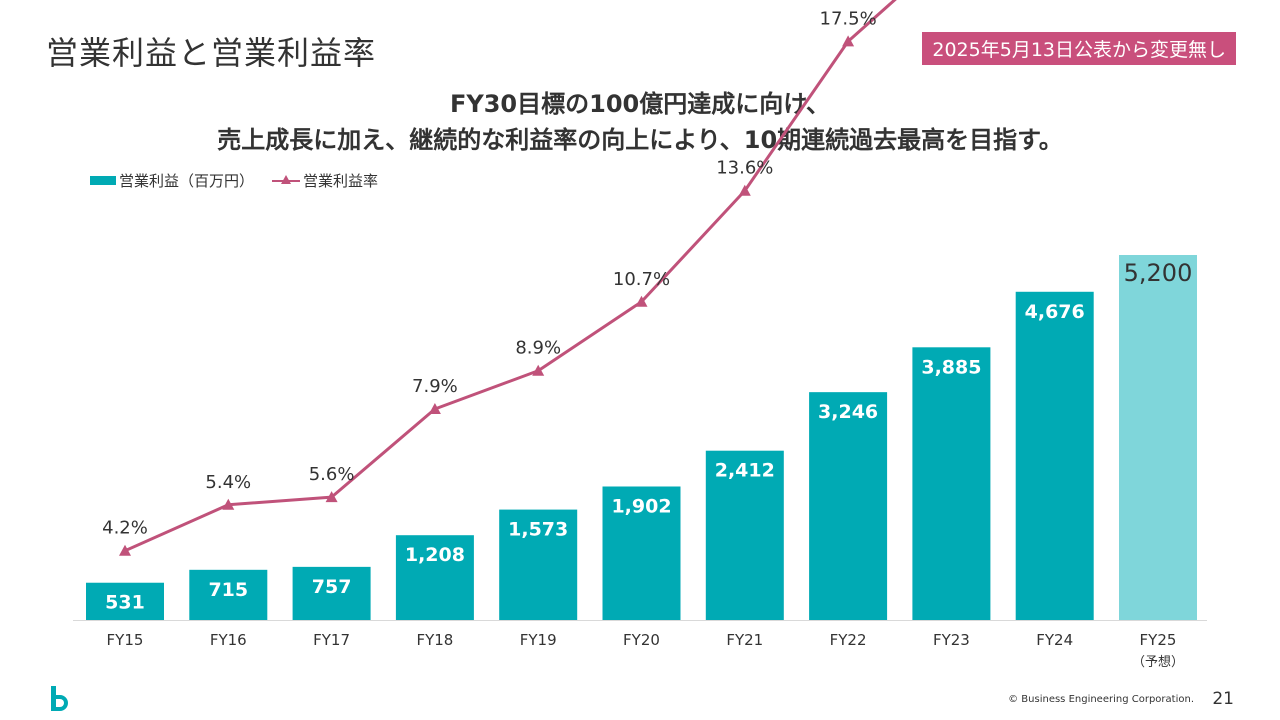 The width and height of the screenshot is (1280, 720). I want to click on x-tick-label: FY23, so click(951, 640).